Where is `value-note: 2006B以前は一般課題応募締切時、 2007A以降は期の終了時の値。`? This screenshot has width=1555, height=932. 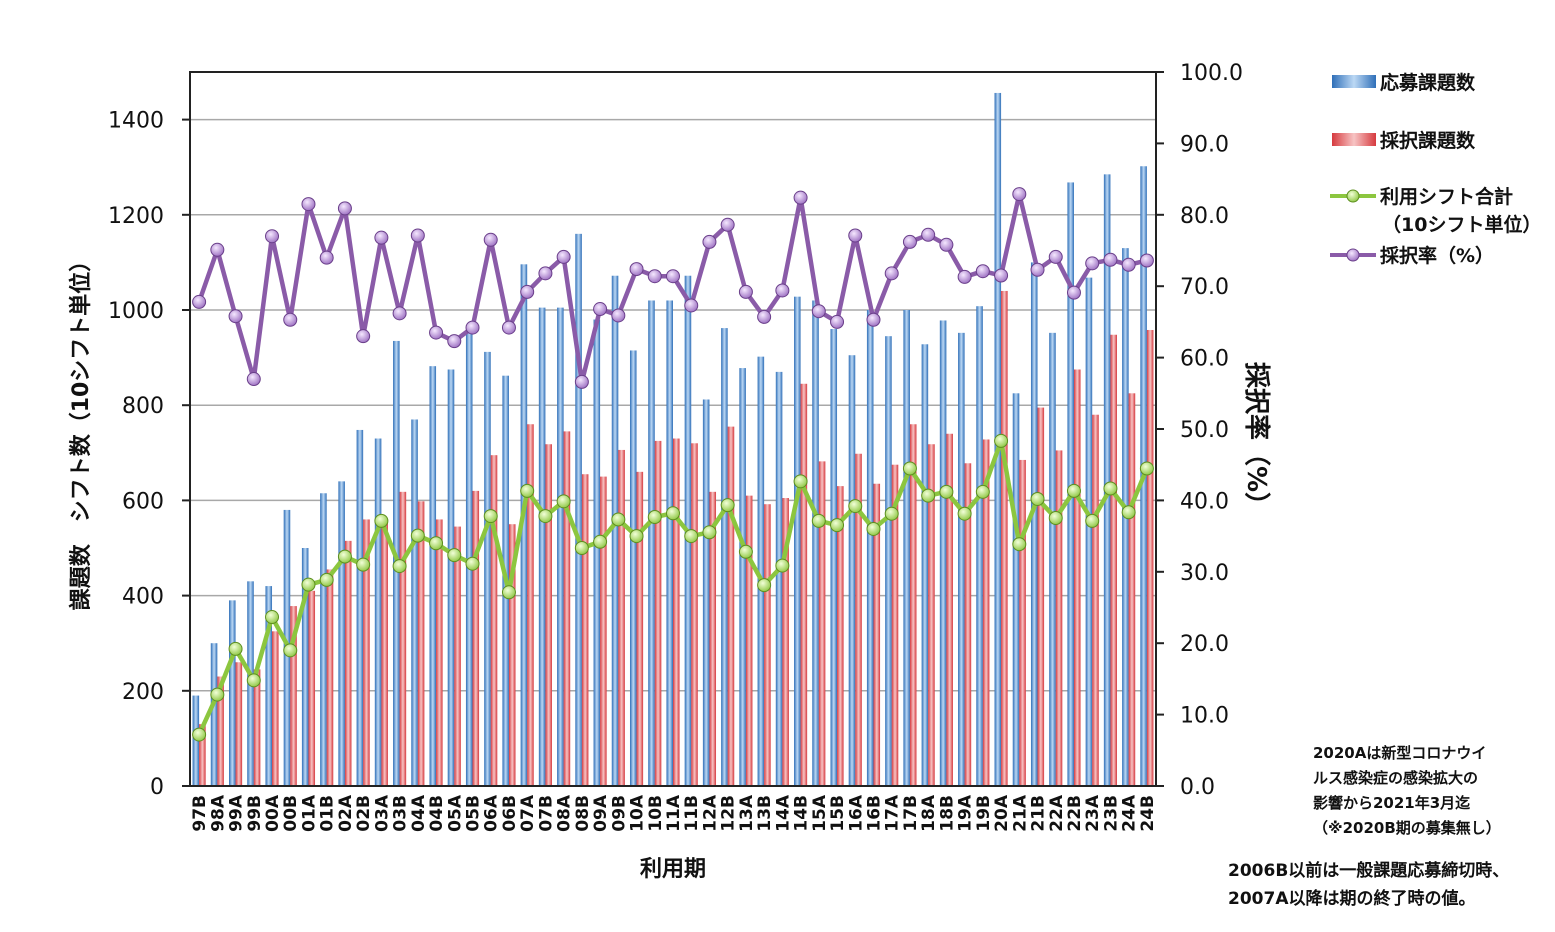
value-note: 2006B以前は一般課題応募締切時、 2007A以降は期の終了時の値。 is located at coordinates (1368, 884).